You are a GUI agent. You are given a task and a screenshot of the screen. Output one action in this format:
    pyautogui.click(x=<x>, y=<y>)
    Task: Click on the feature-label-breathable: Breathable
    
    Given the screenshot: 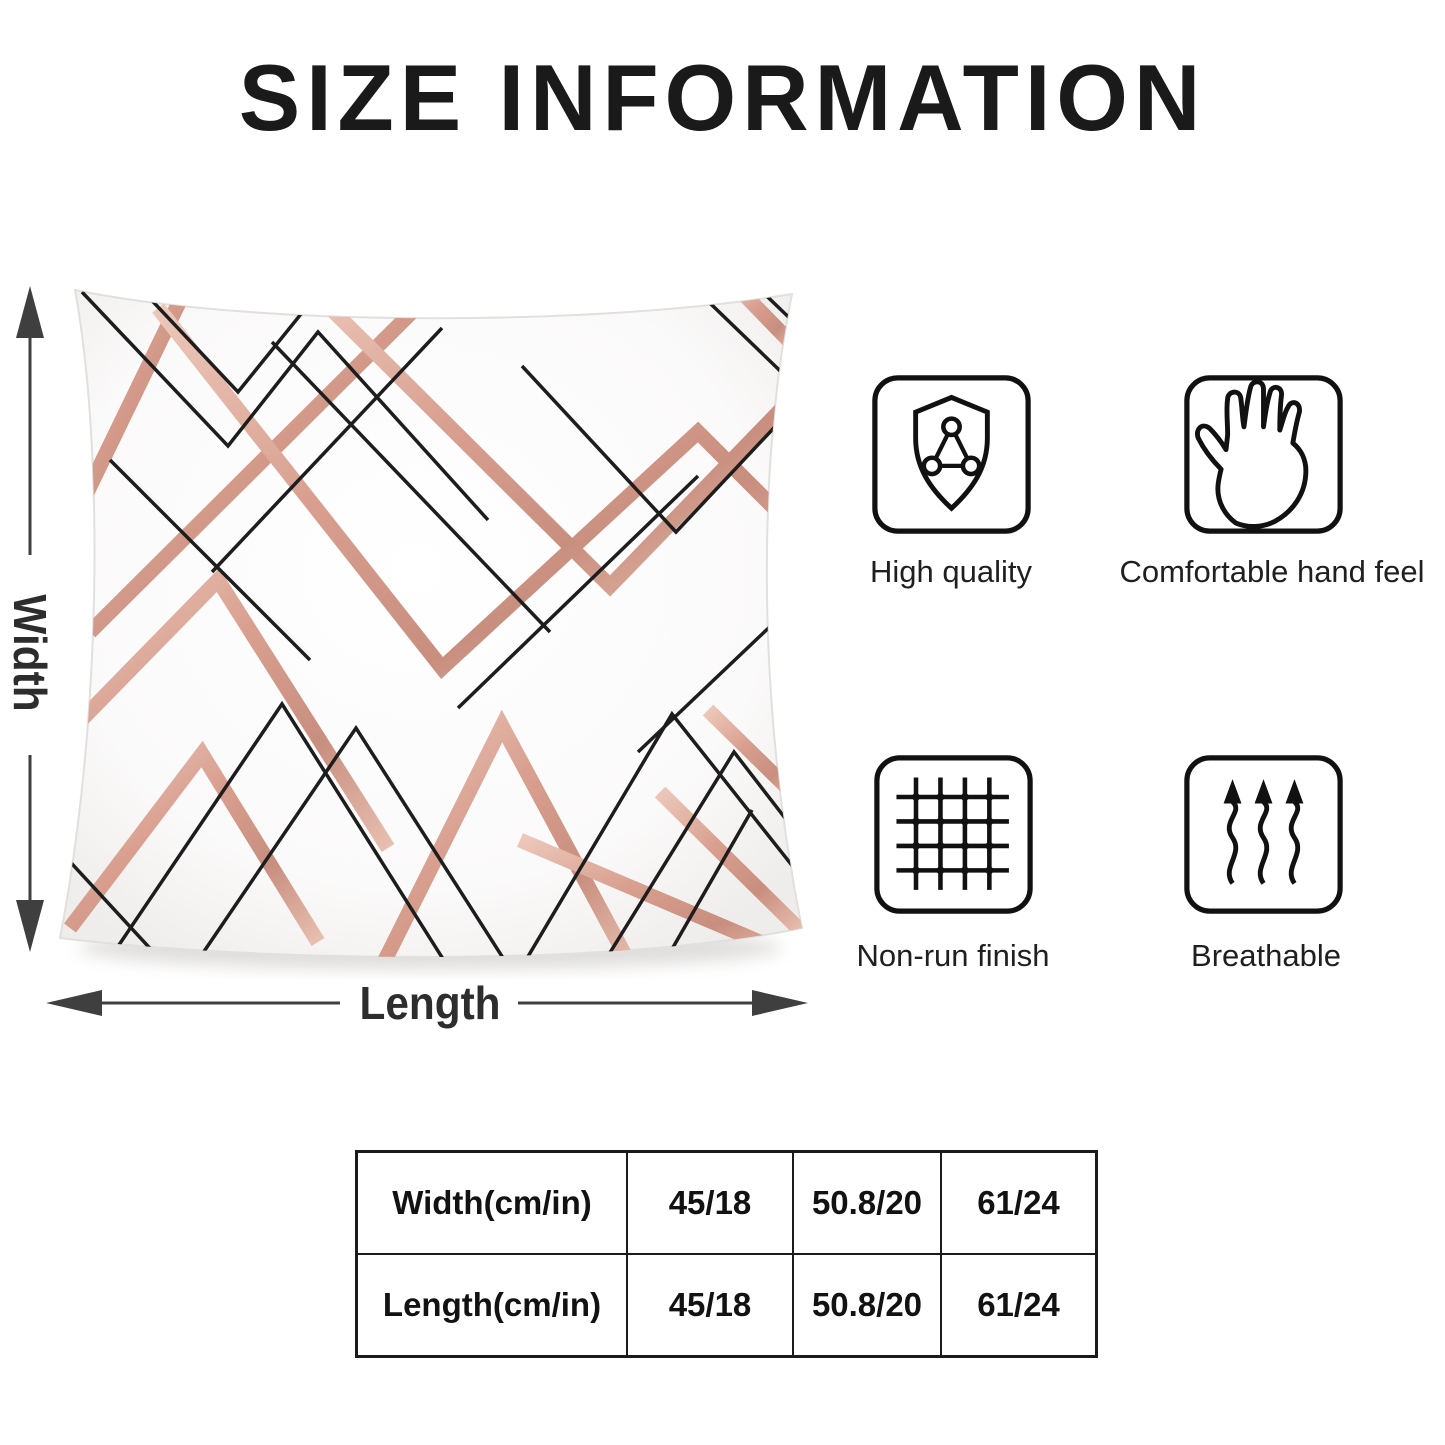 What is the action you would take?
    pyautogui.click(x=1266, y=955)
    